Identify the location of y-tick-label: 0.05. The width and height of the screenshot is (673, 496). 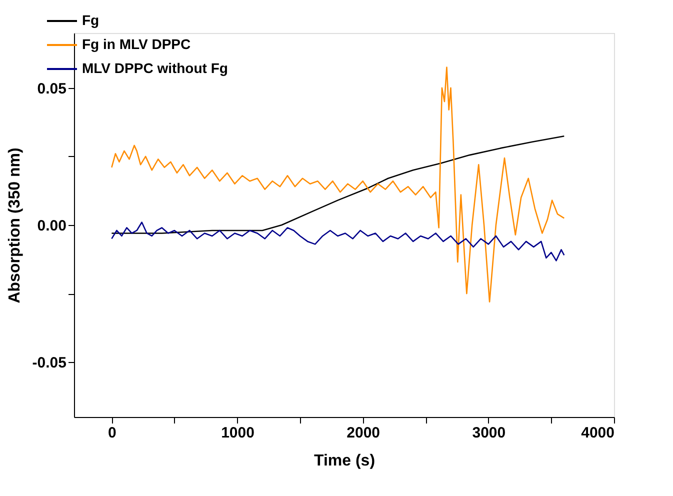
(51, 89).